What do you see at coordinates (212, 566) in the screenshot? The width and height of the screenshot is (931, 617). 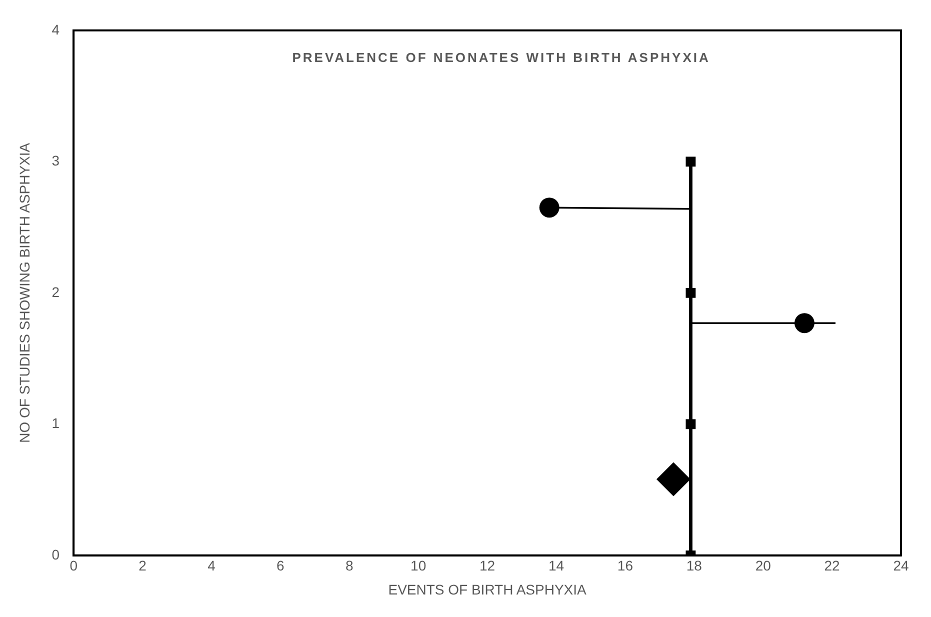 I see `x-tick-label: 4` at bounding box center [212, 566].